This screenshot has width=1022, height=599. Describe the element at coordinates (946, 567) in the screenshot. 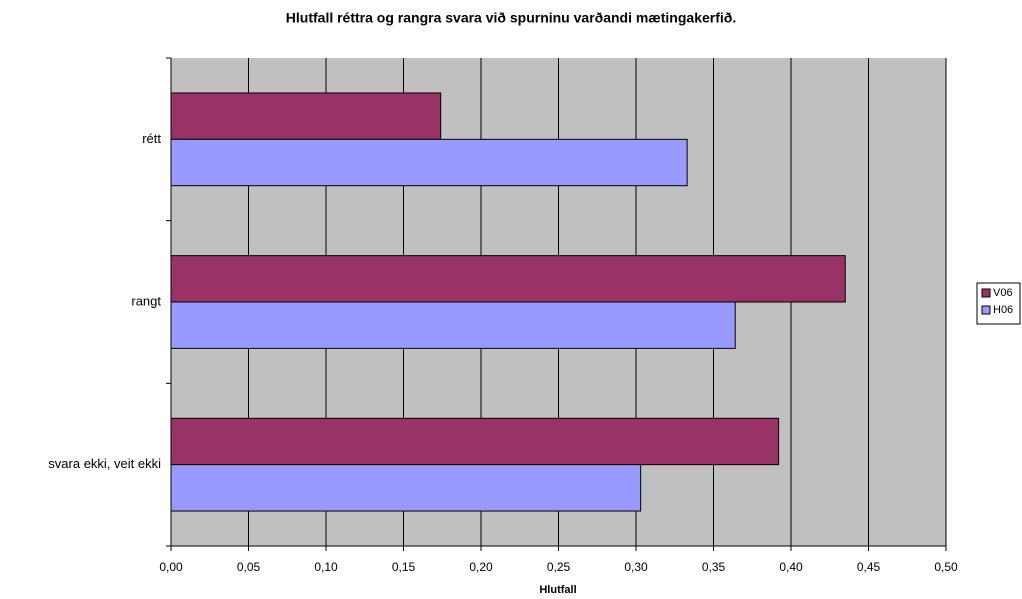

I see `x-tick-label: 0,50` at that location.